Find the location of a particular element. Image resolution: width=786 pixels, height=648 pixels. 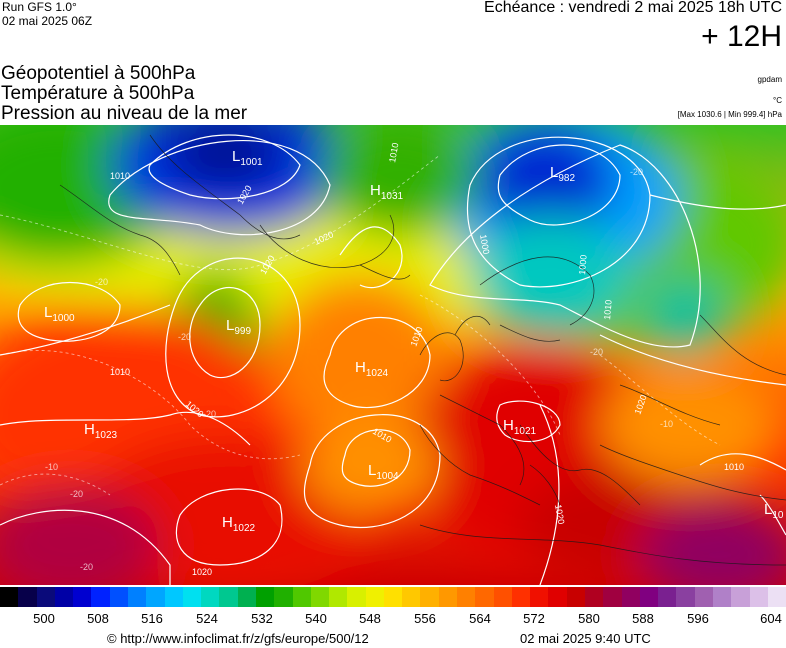

pressure-center-h: H1022 is located at coordinates (239, 524).